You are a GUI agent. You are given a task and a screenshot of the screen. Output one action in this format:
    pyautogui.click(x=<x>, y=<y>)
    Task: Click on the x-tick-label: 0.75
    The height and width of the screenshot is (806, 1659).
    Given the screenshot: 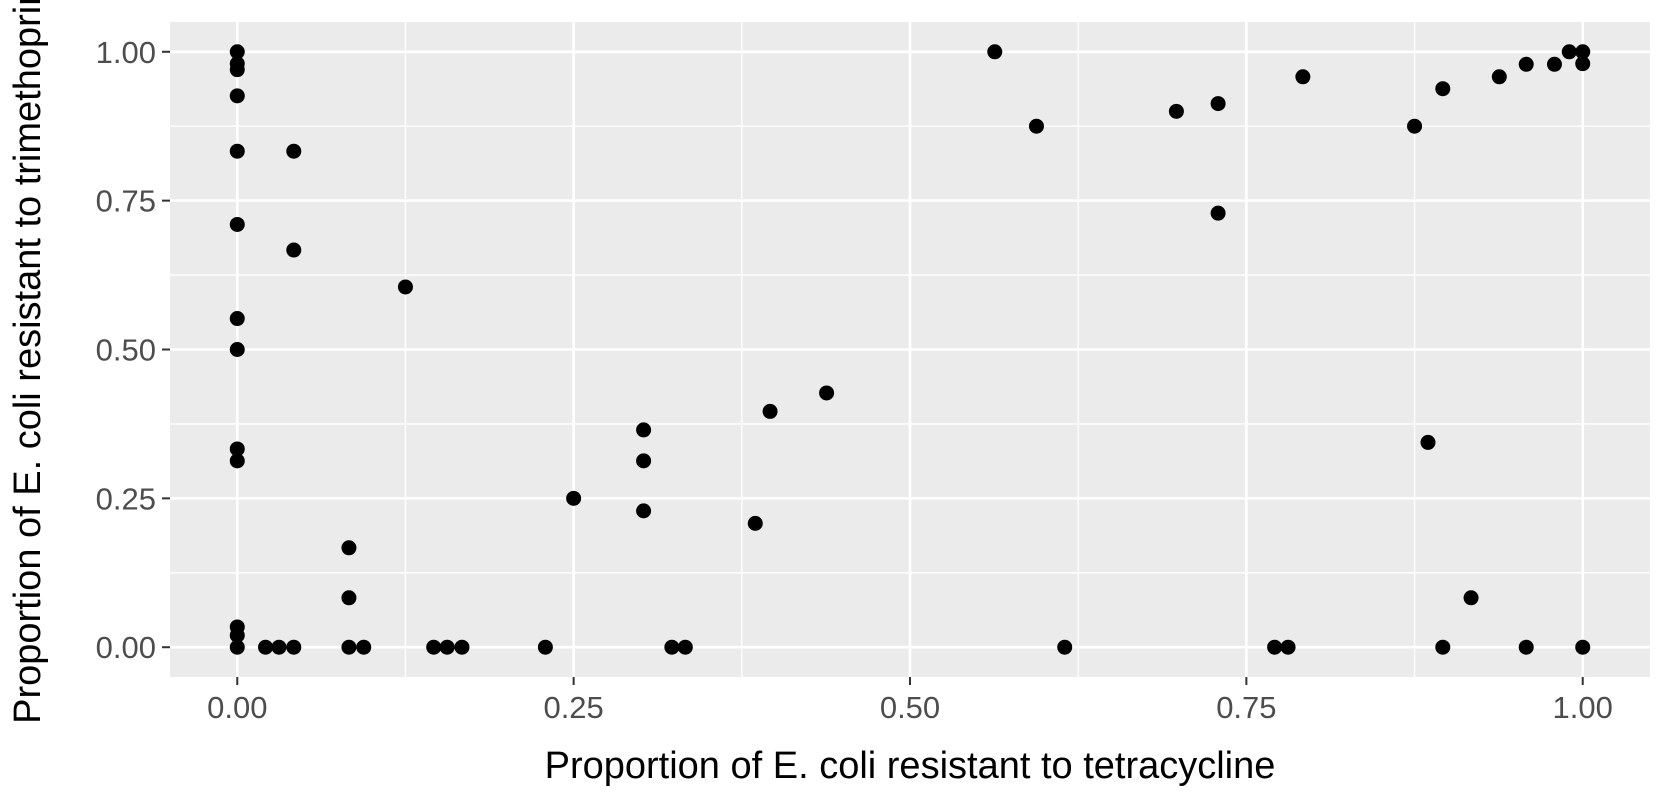 What is the action you would take?
    pyautogui.click(x=1246, y=707)
    